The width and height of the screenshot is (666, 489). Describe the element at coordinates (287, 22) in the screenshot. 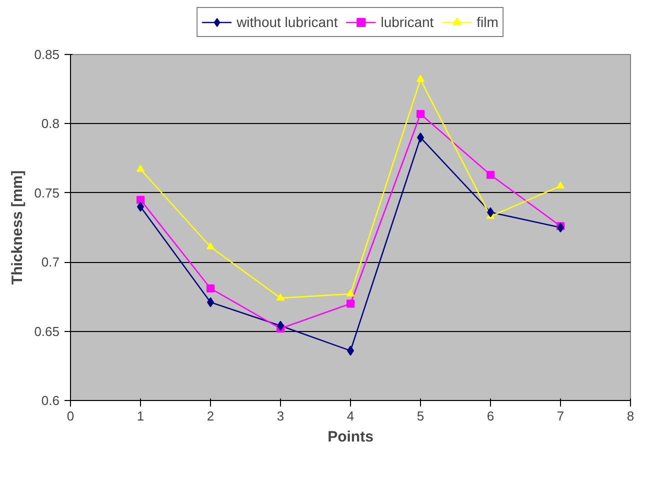

I see `legend-label: without lubricant` at that location.